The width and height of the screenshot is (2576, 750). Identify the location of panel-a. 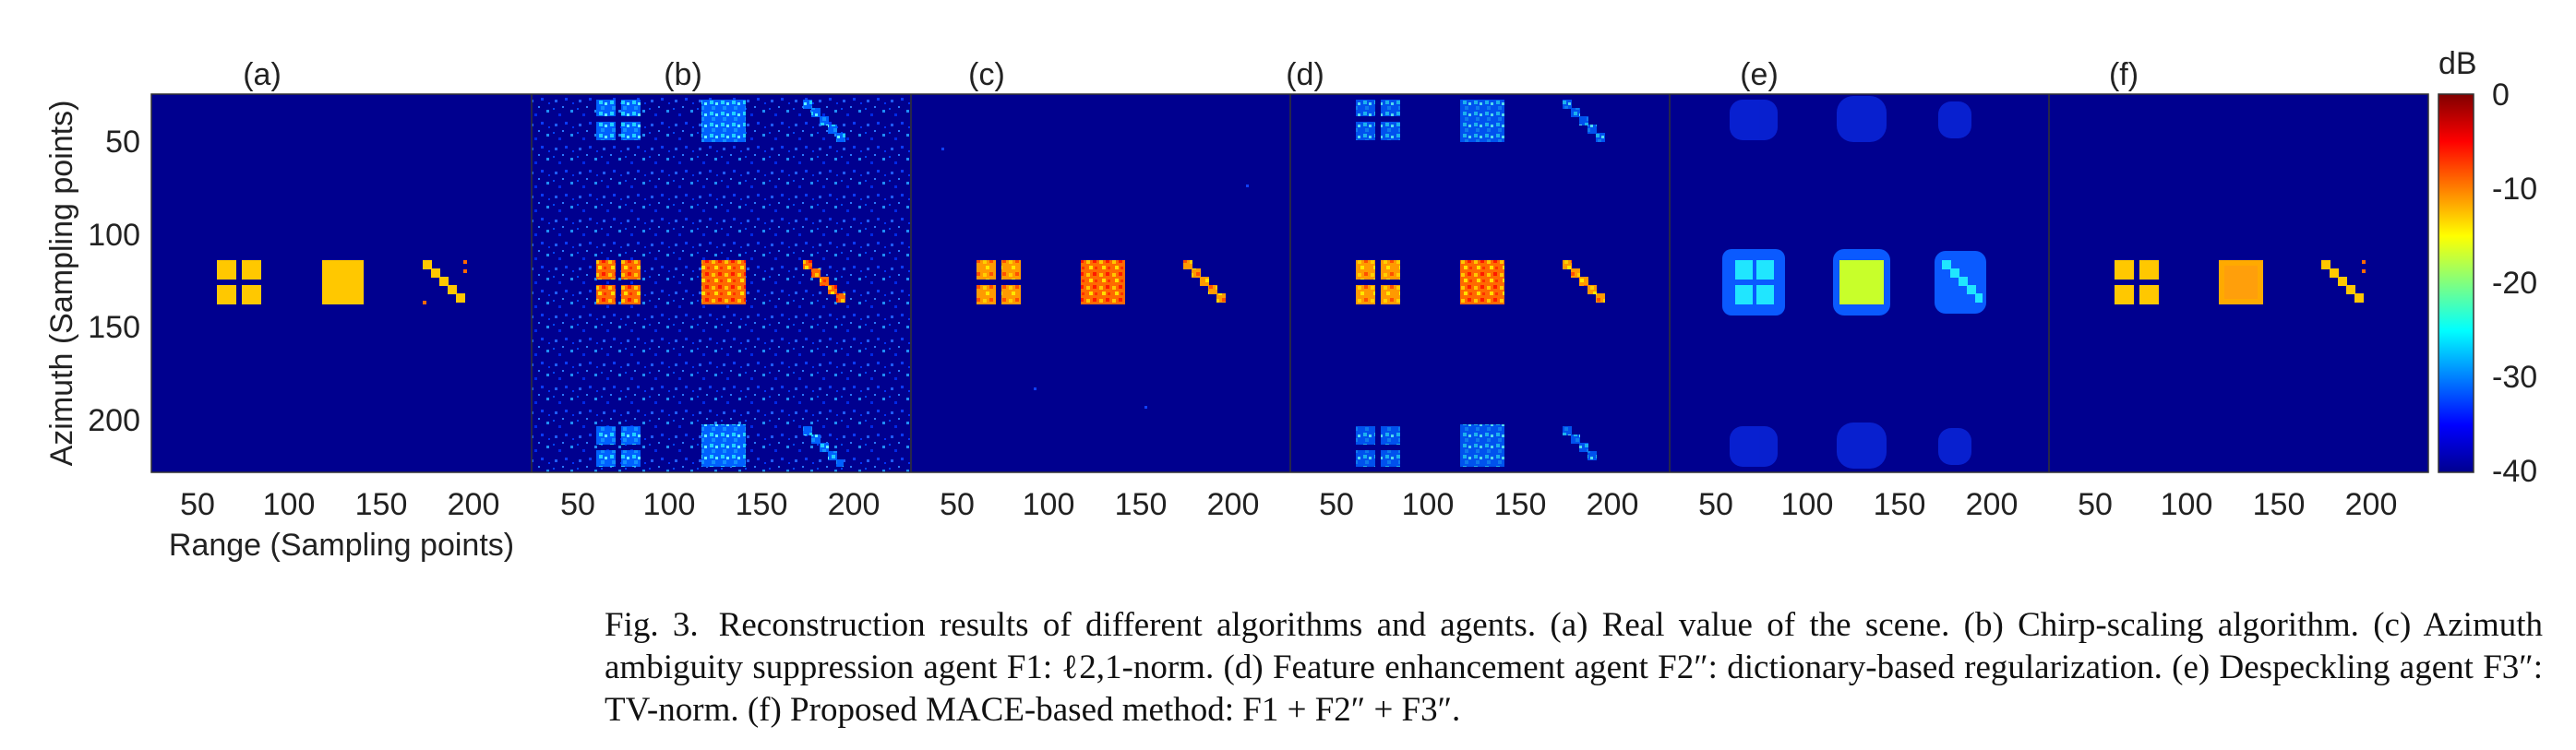
(342, 283).